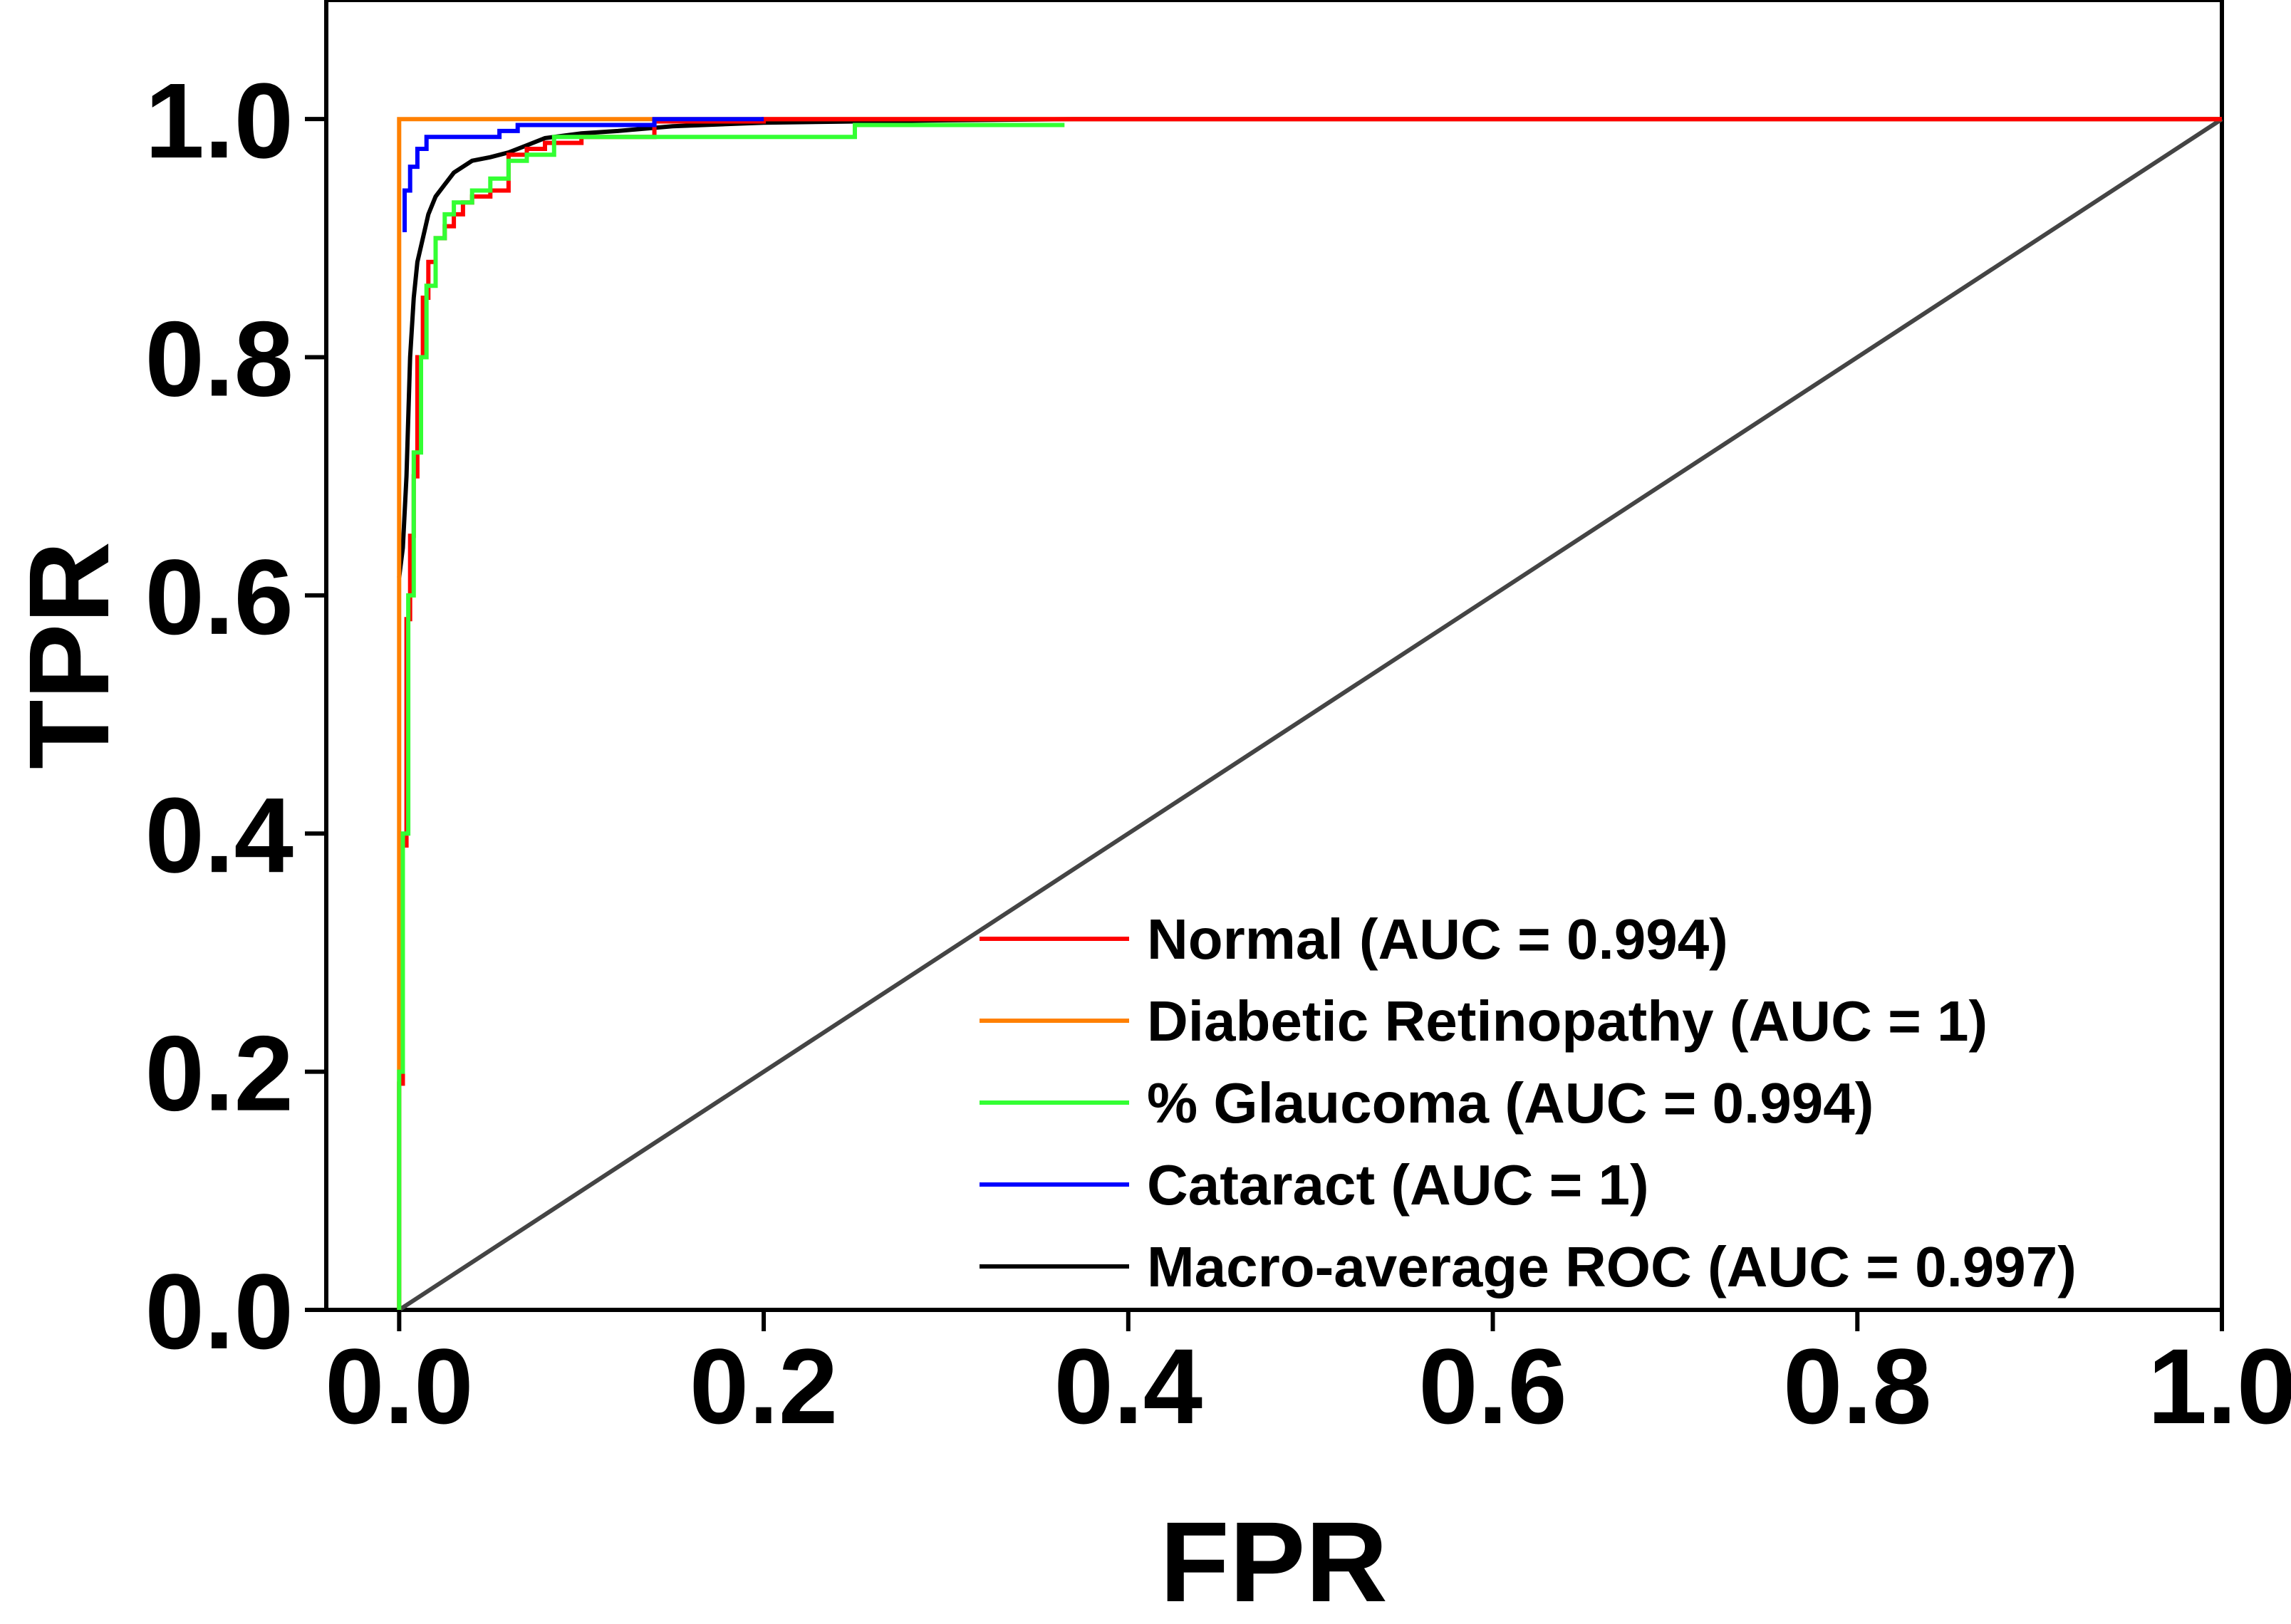 The image size is (2291, 1624). What do you see at coordinates (583, 174) in the screenshot?
I see `series-line-cataract` at bounding box center [583, 174].